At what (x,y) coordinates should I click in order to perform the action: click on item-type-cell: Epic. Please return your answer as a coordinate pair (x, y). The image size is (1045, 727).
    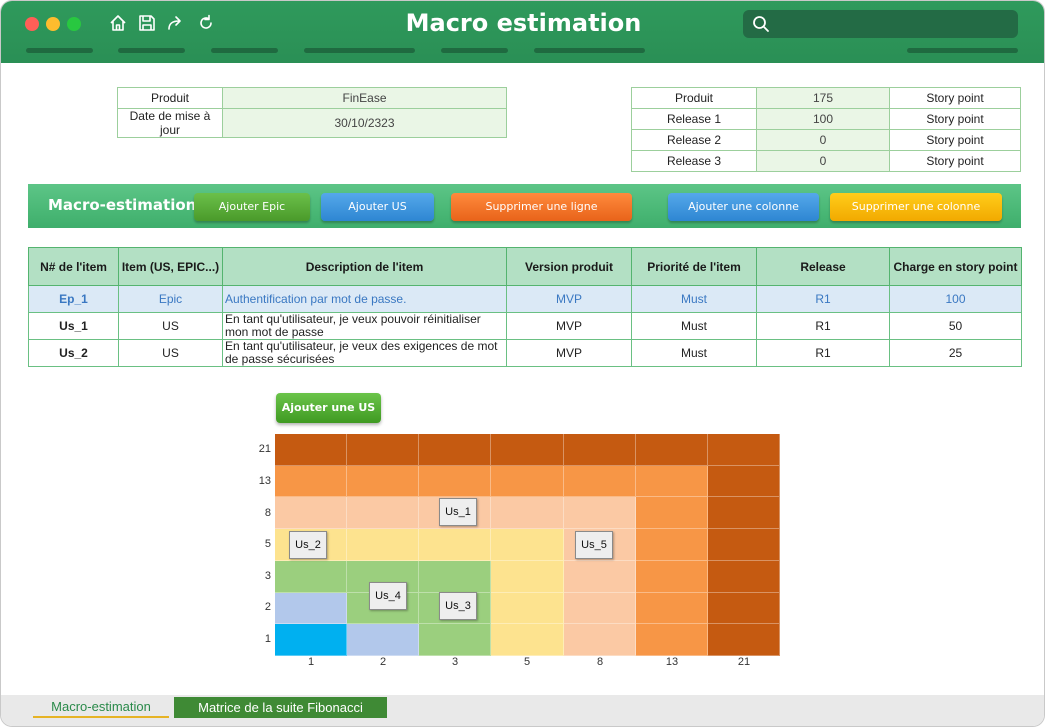
    Looking at the image, I should click on (170, 299).